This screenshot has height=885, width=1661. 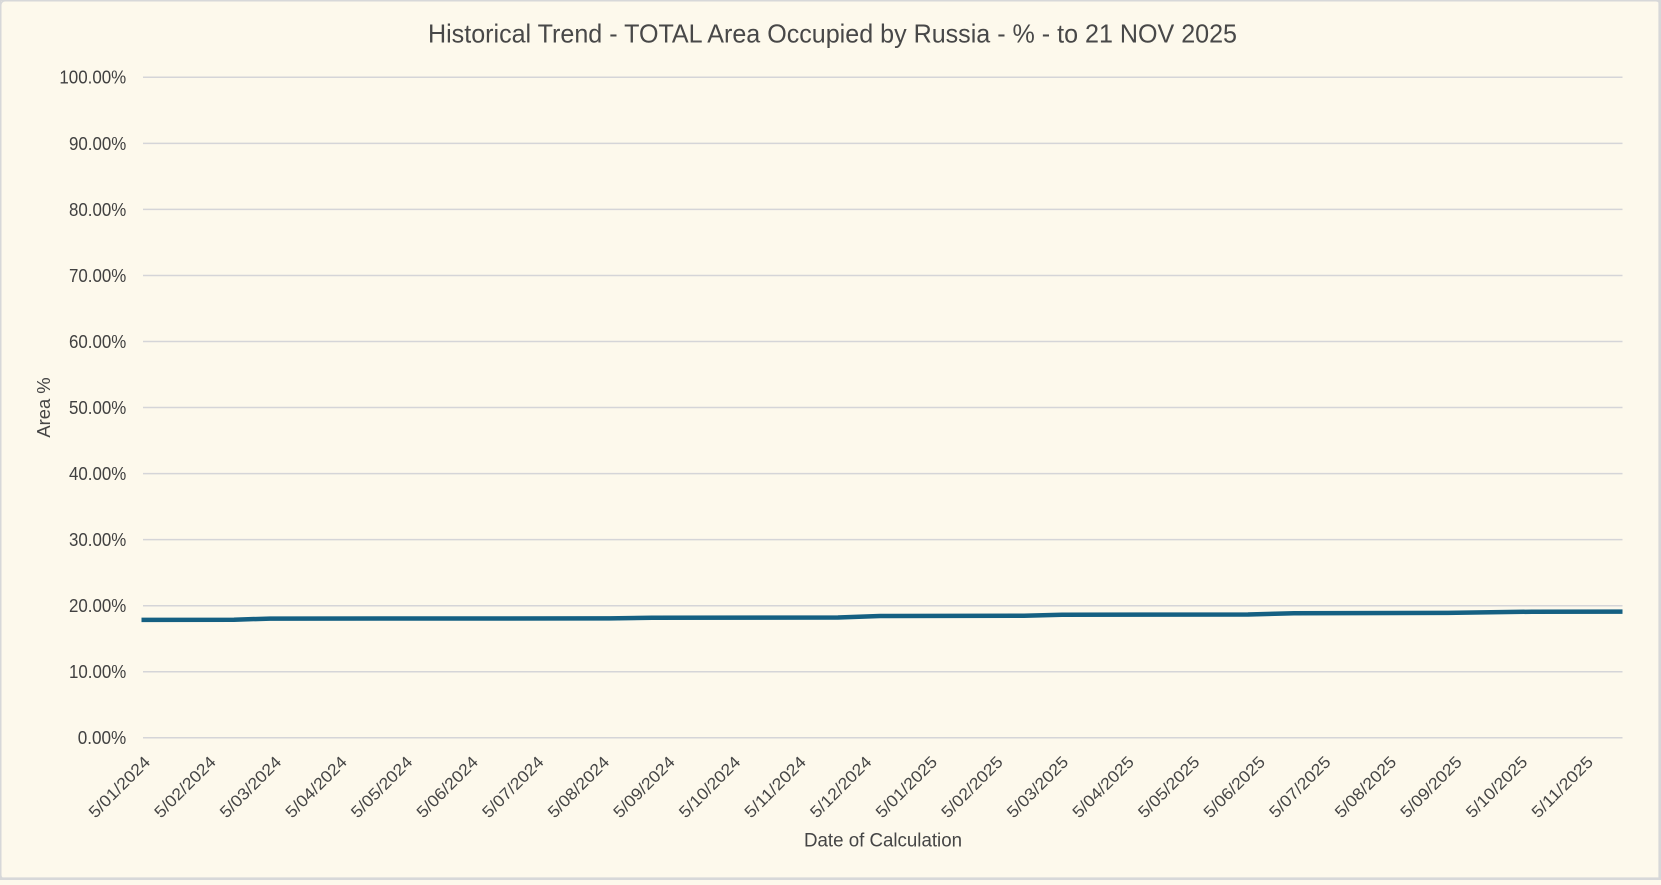 What do you see at coordinates (97, 143) in the screenshot?
I see `svg-text: 90.00%` at bounding box center [97, 143].